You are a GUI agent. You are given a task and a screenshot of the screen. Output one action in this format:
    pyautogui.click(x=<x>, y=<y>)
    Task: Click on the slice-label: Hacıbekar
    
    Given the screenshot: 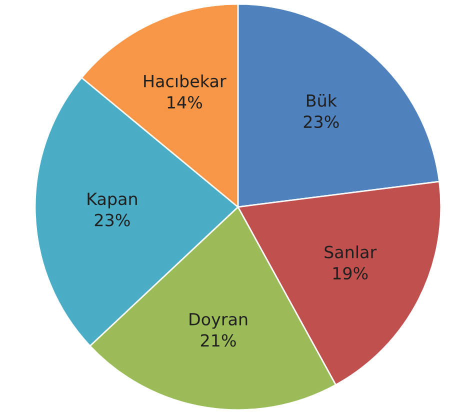 What is the action you would take?
    pyautogui.click(x=185, y=81)
    